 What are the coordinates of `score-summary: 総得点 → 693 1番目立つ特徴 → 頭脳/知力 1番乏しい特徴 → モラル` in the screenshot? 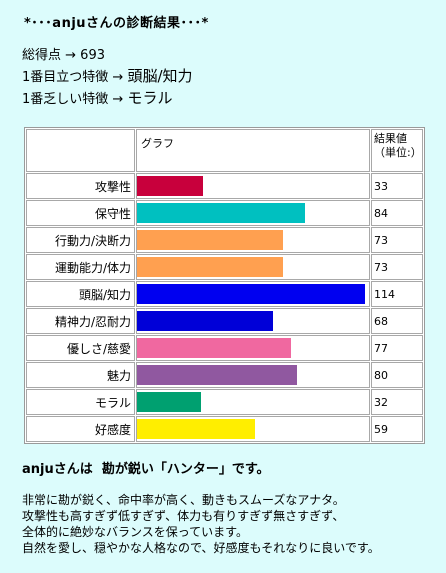 It's located at (107, 78).